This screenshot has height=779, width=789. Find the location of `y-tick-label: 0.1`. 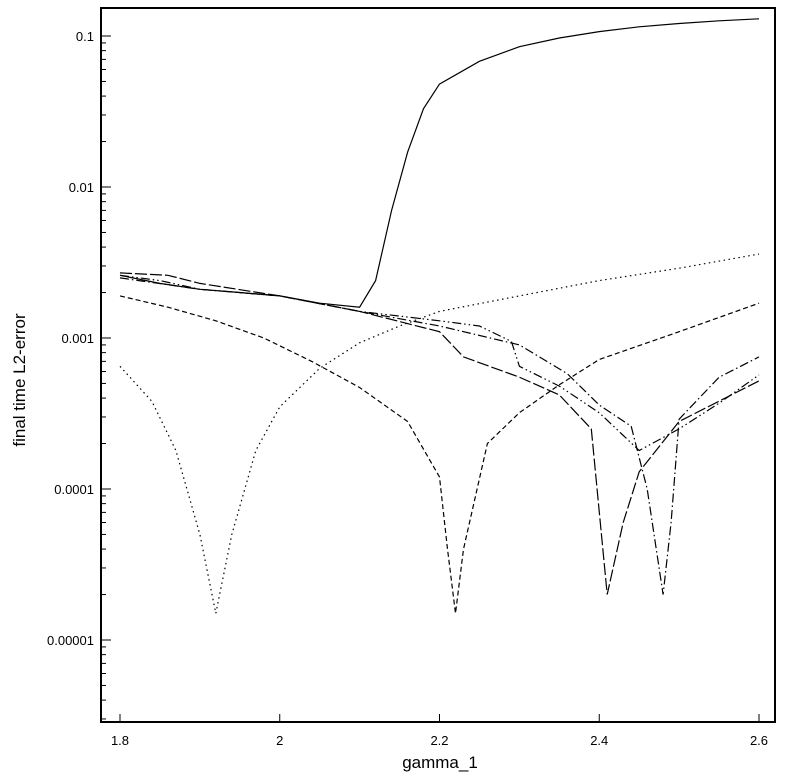

y-tick-label: 0.1 is located at coordinates (85, 36).